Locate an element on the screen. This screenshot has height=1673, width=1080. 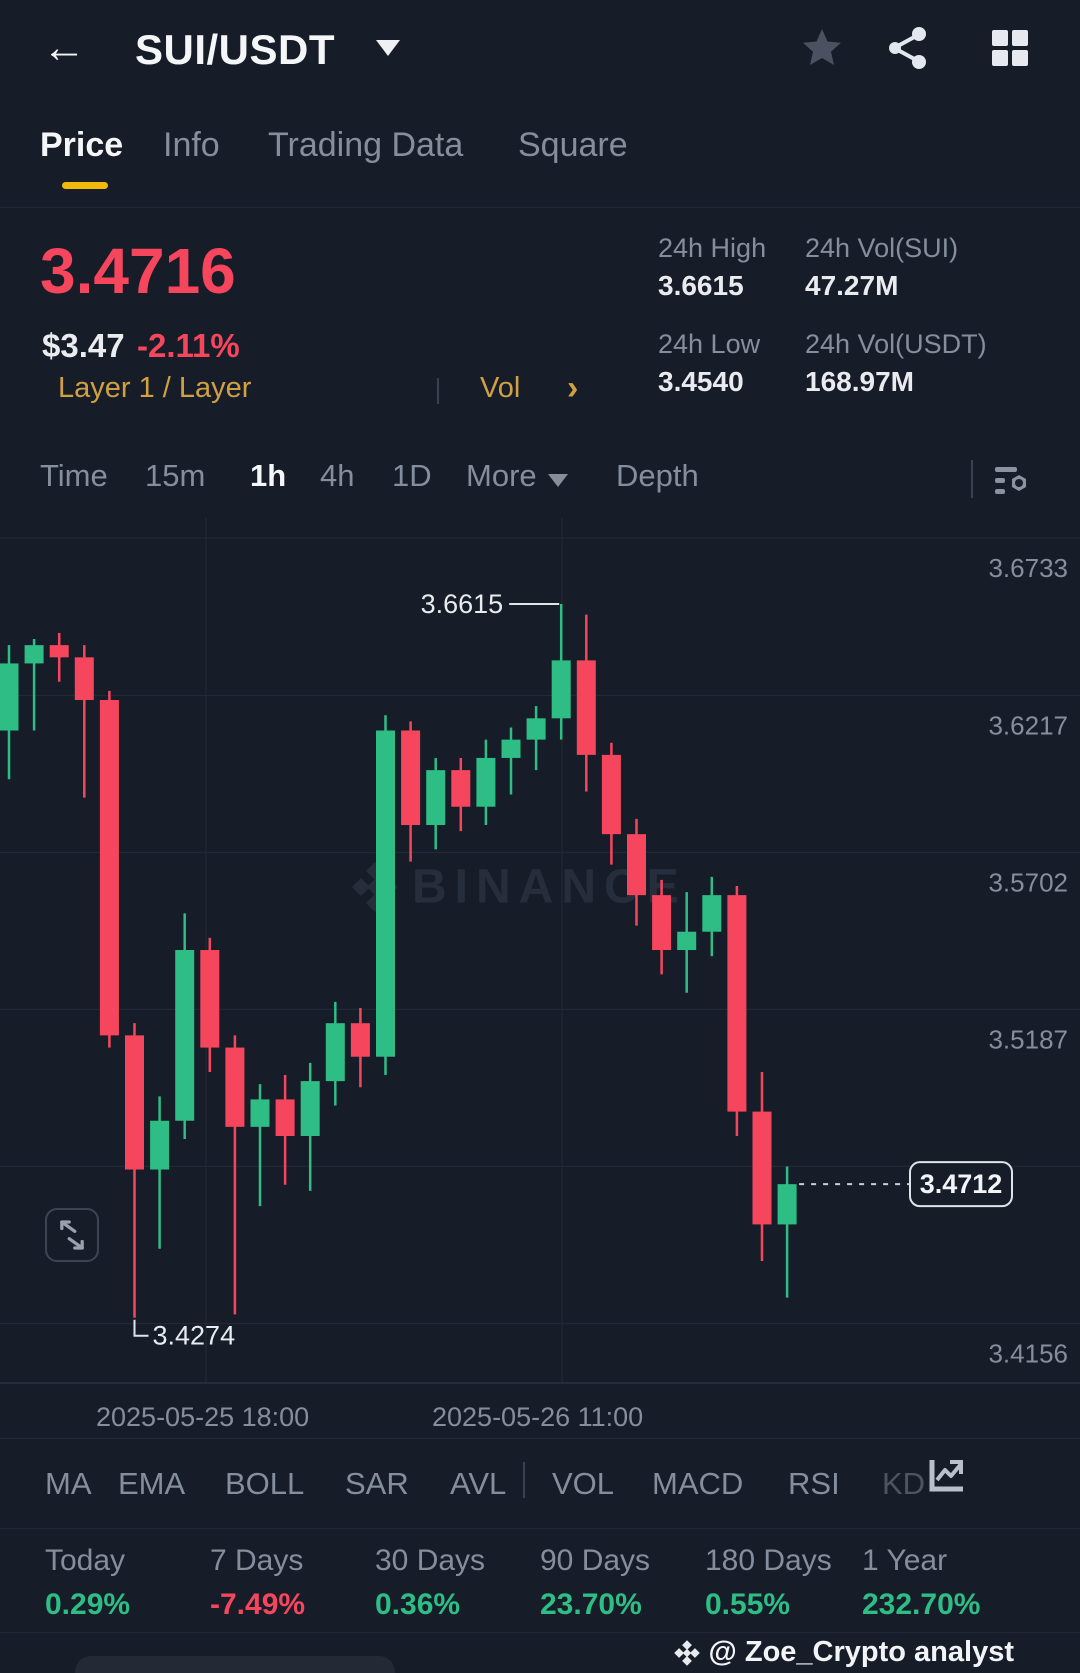
binance-diamond-icon is located at coordinates (686, 1652).